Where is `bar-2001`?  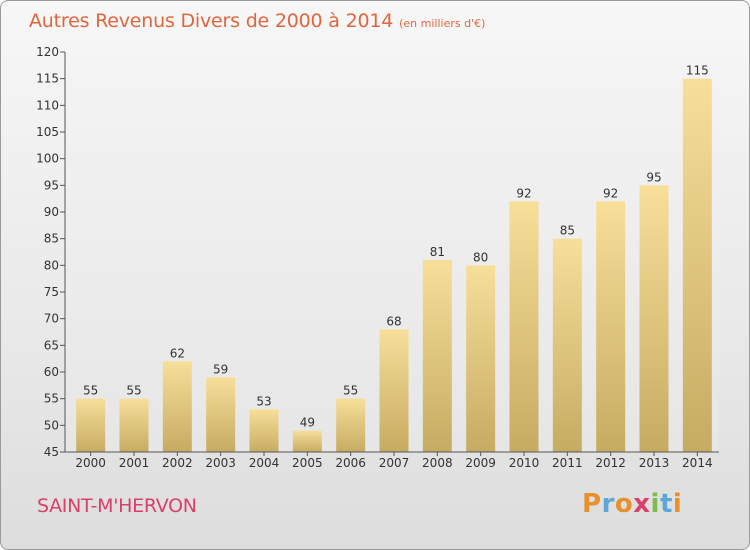 bar-2001 is located at coordinates (134, 425).